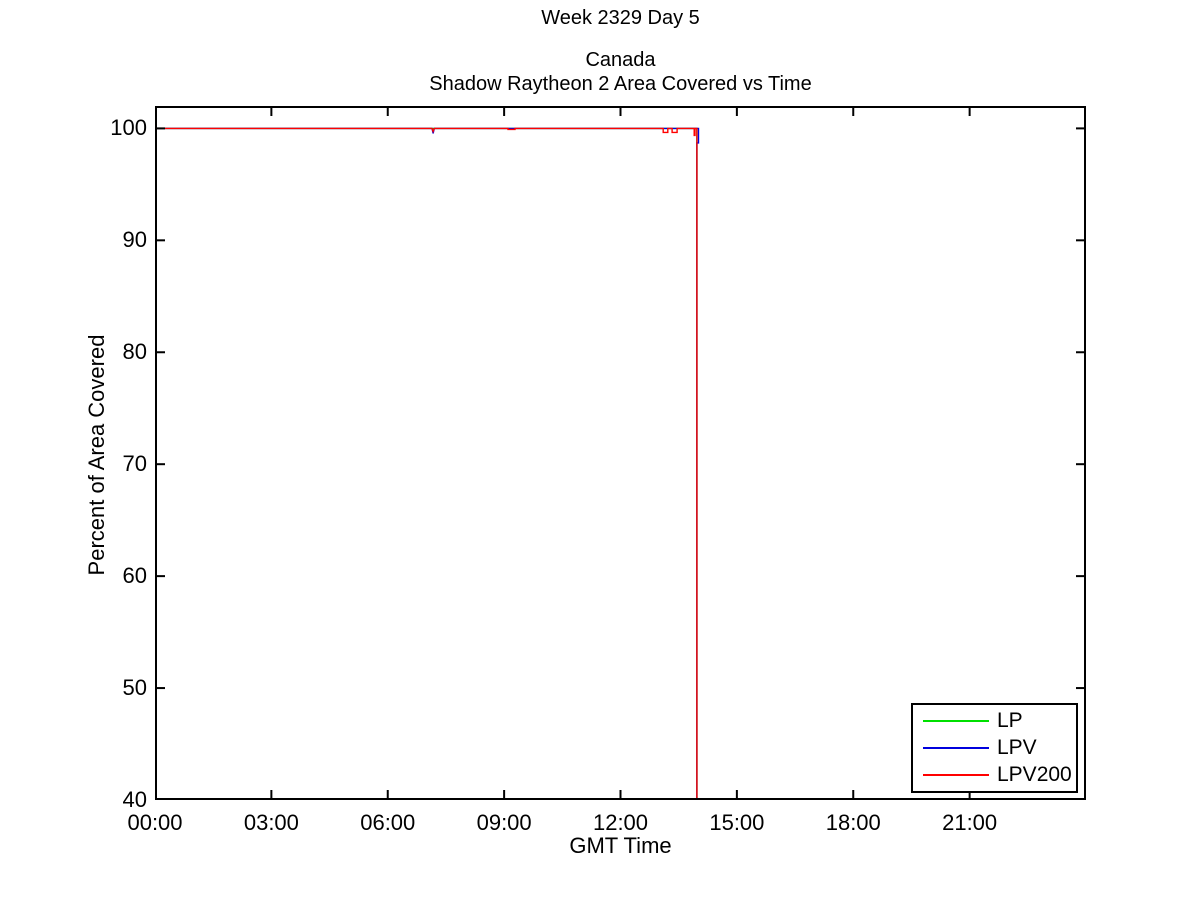 The image size is (1200, 900). Describe the element at coordinates (134, 799) in the screenshot. I see `y-tick-label: 40` at that location.